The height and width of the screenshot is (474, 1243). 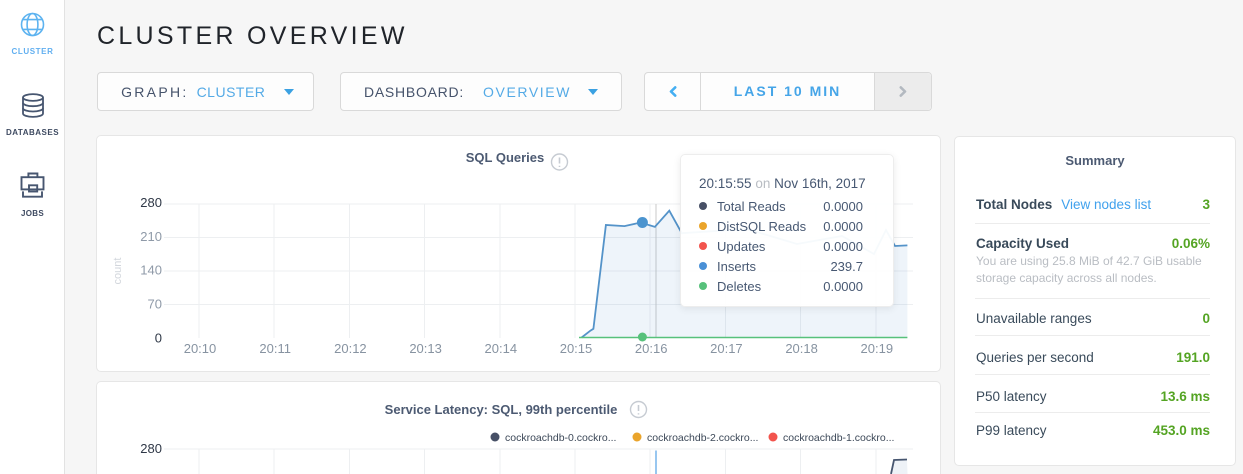 I want to click on svg-text: 20:11, so click(x=275, y=348).